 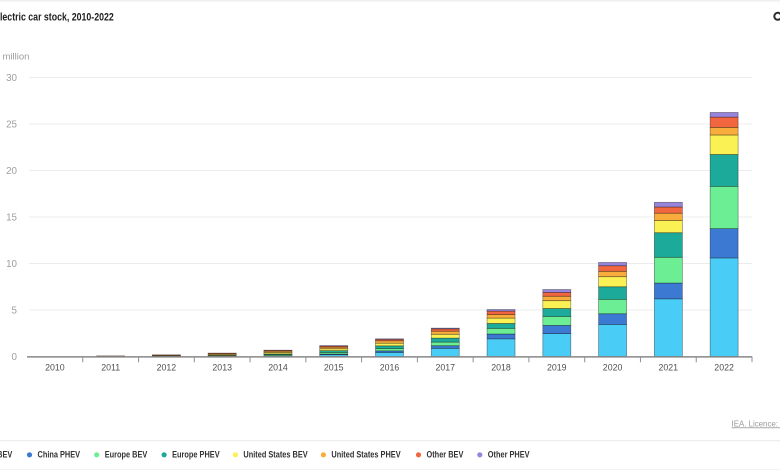 I want to click on svg-text: 2019, so click(x=557, y=367).